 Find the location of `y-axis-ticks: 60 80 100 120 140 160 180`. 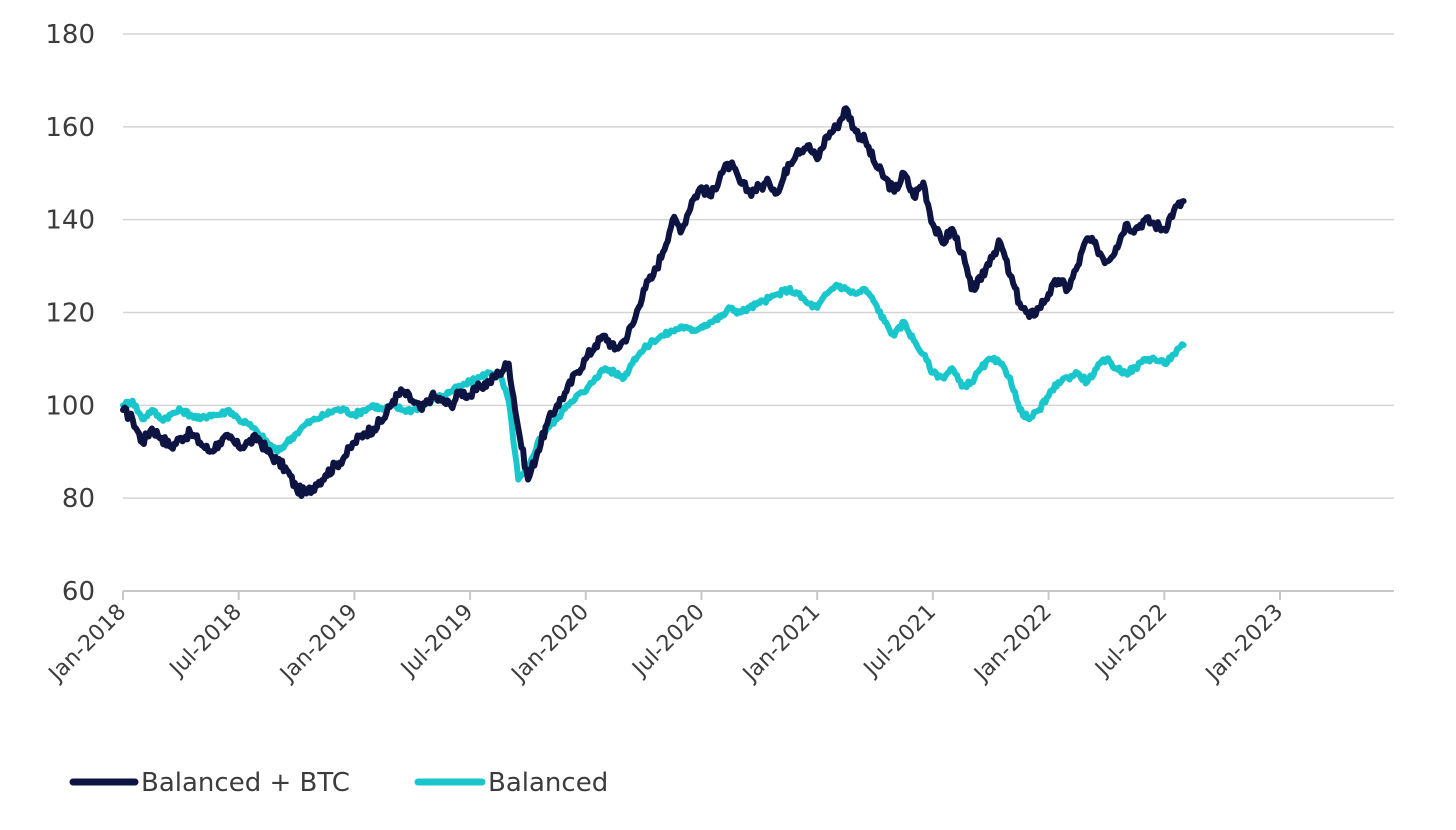

y-axis-ticks: 60 80 100 120 140 160 180 is located at coordinates (70, 313).